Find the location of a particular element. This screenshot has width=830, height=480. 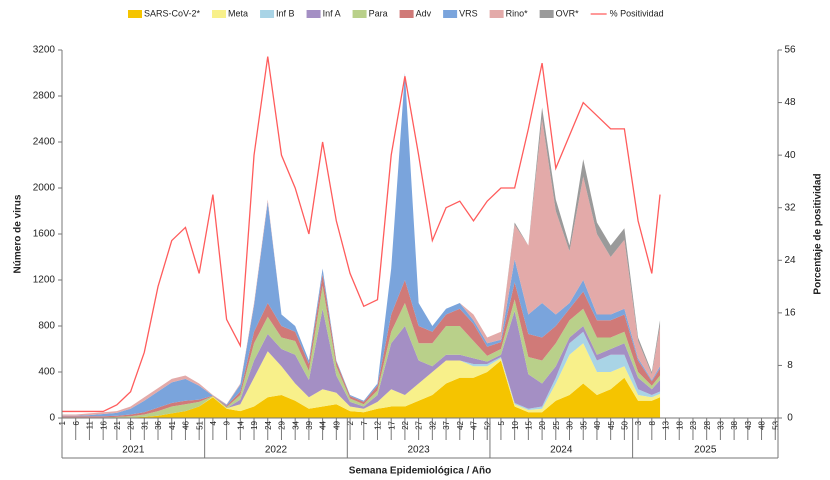

x-tick-label: 3 is located at coordinates (638, 422).